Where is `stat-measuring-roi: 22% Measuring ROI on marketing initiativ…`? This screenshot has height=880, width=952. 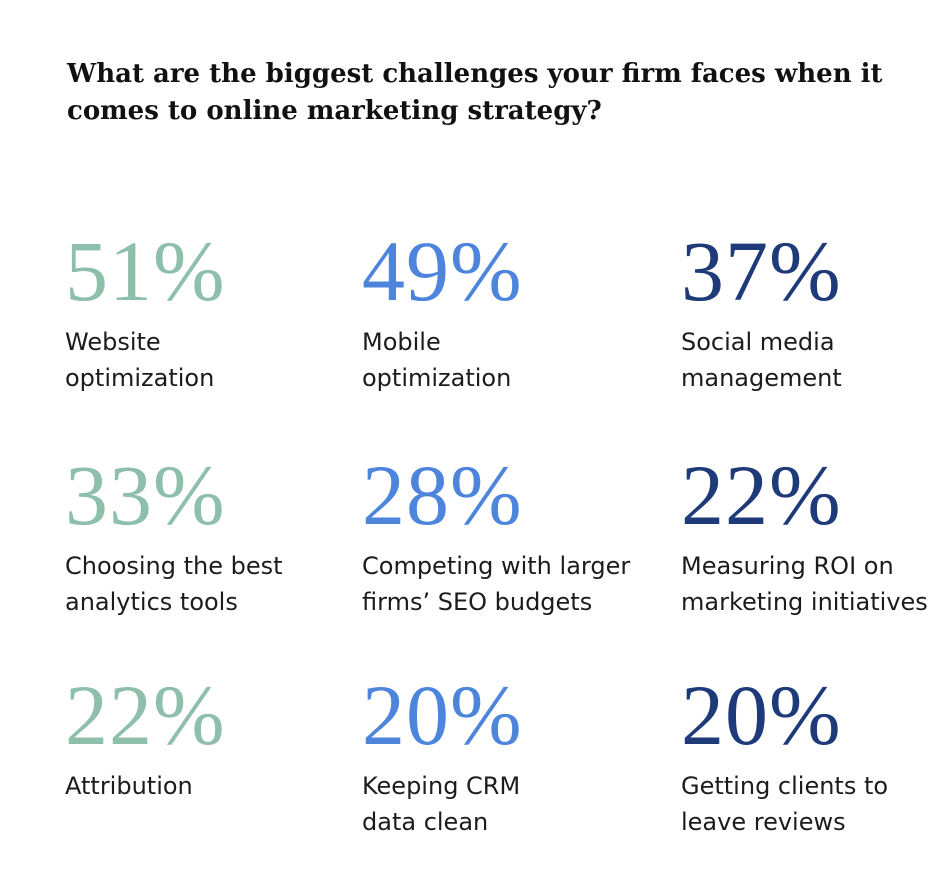 stat-measuring-roi: 22% Measuring ROI on marketing initiativ… is located at coordinates (816, 536).